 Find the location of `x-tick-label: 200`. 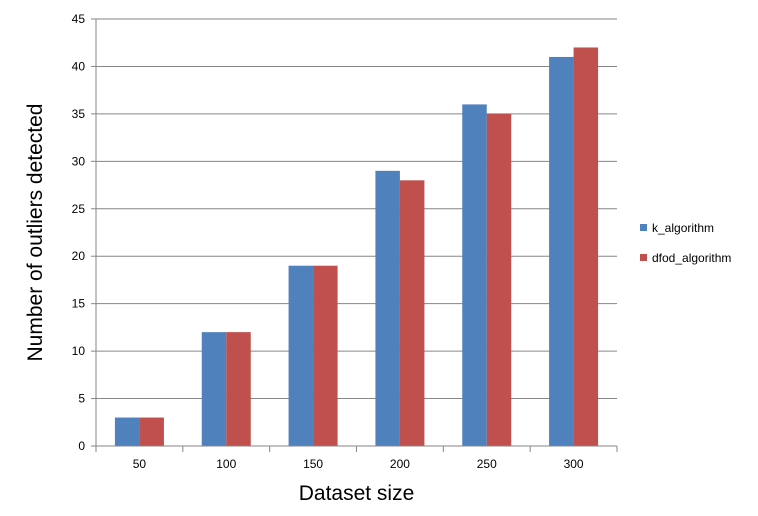

x-tick-label: 200 is located at coordinates (400, 464).